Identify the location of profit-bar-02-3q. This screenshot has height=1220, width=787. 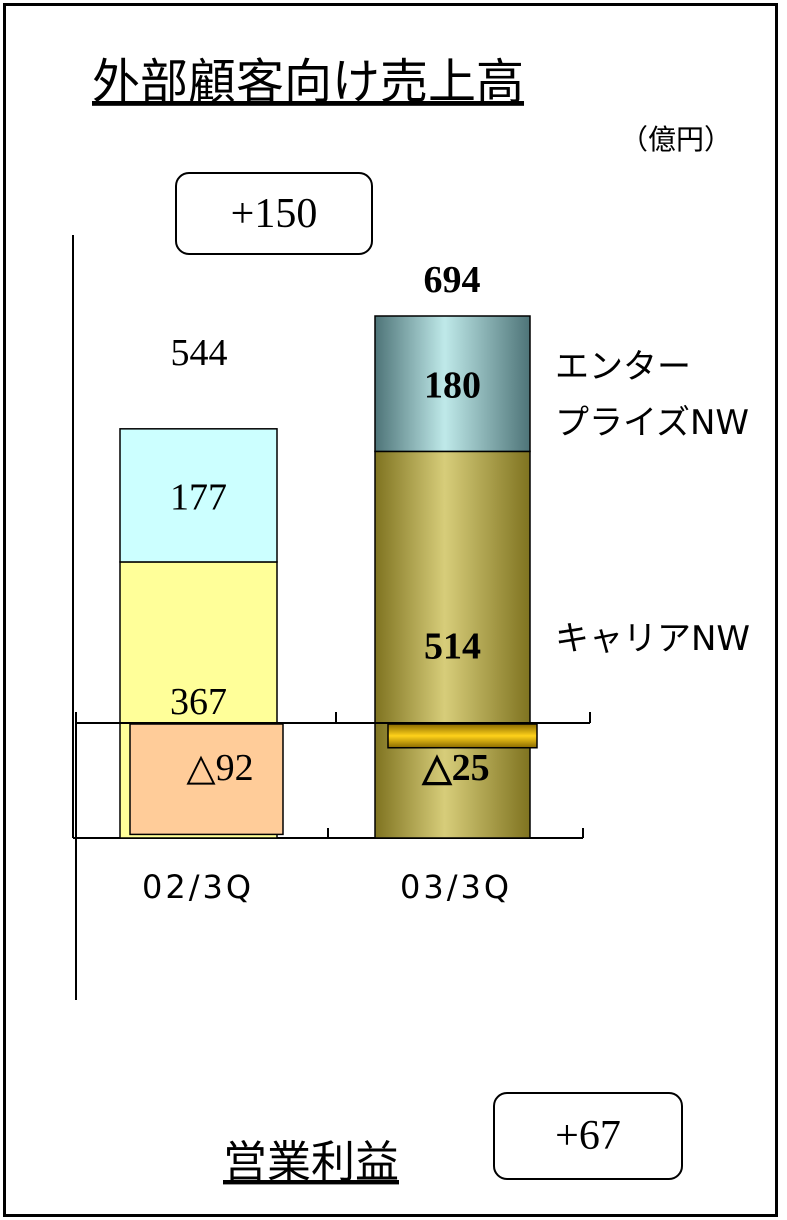
(206, 779).